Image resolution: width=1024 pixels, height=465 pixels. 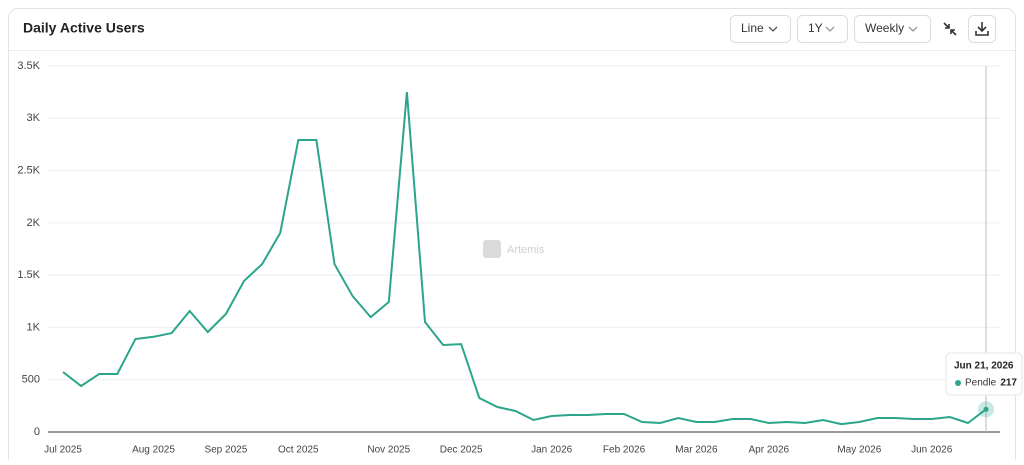 What do you see at coordinates (815, 28) in the screenshot?
I see `control-label: 1Y` at bounding box center [815, 28].